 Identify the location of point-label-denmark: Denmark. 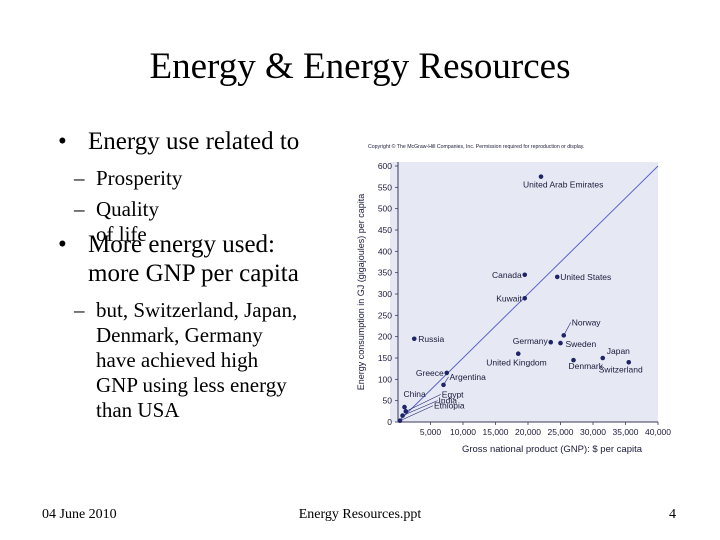
(586, 366).